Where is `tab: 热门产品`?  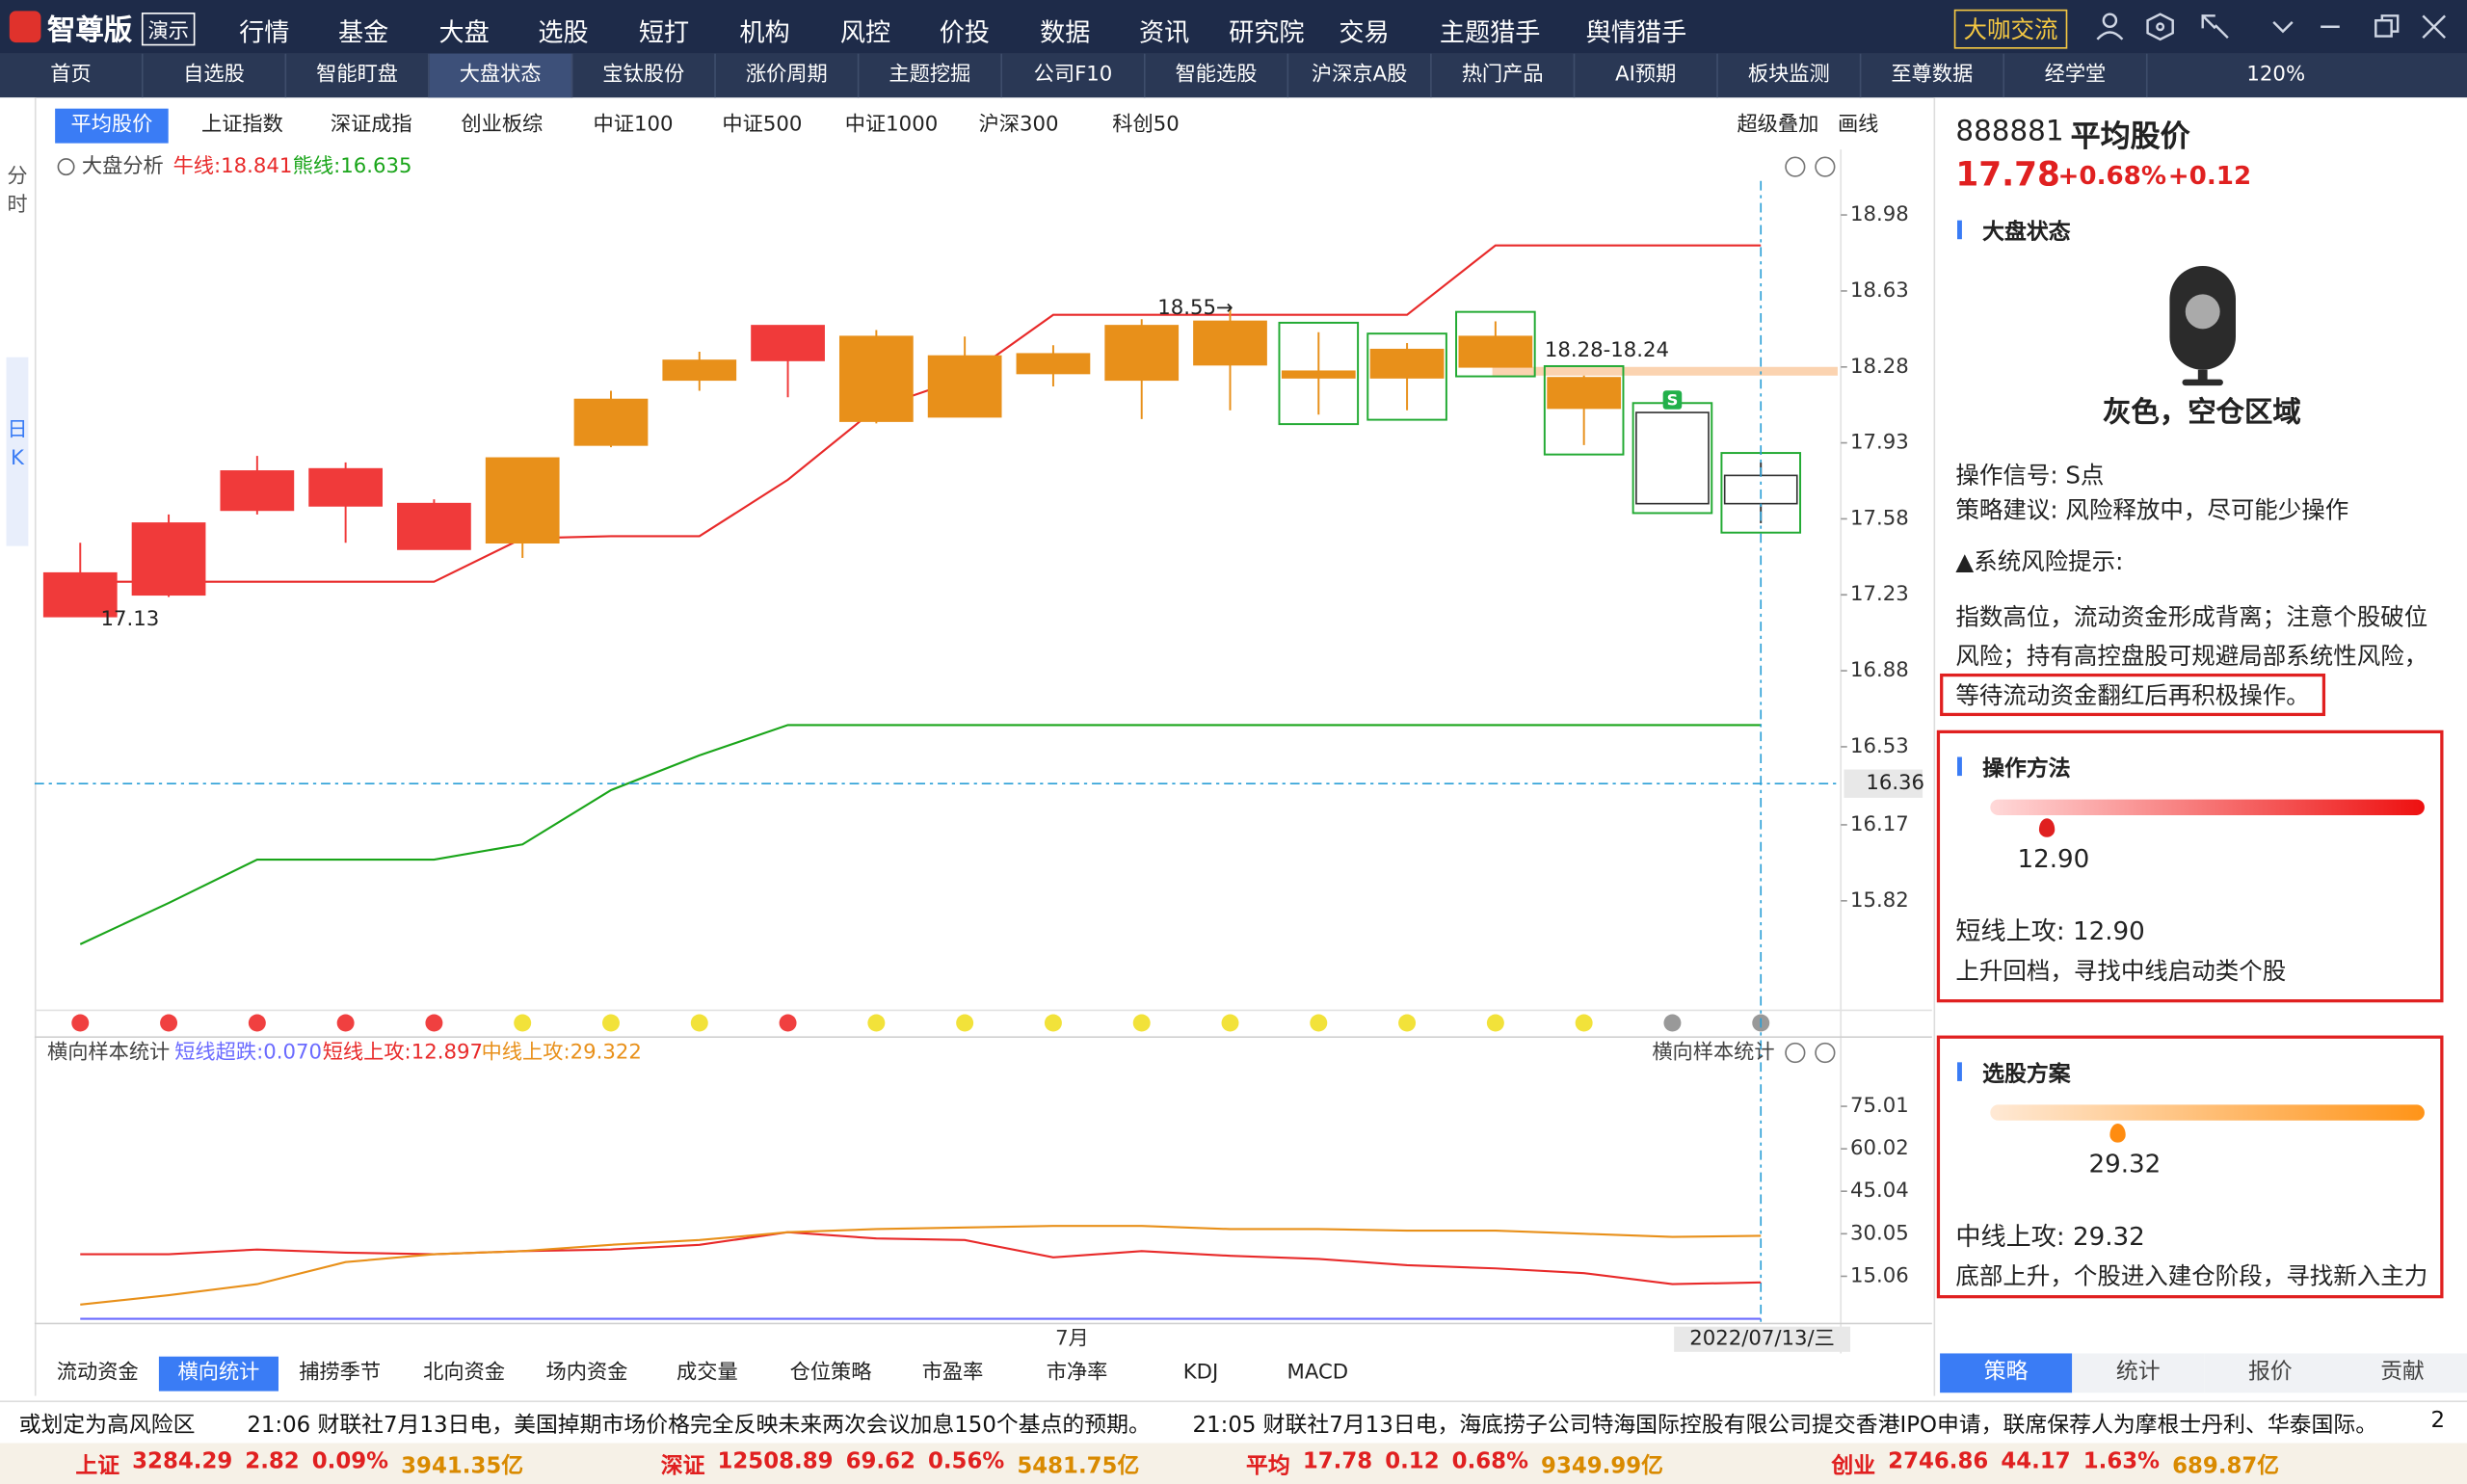
tab: 热门产品 is located at coordinates (1504, 75).